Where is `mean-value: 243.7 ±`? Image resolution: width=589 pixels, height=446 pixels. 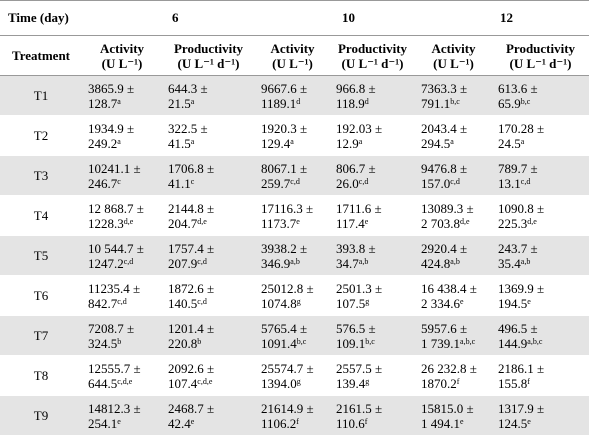 mean-value: 243.7 ± is located at coordinates (518, 248).